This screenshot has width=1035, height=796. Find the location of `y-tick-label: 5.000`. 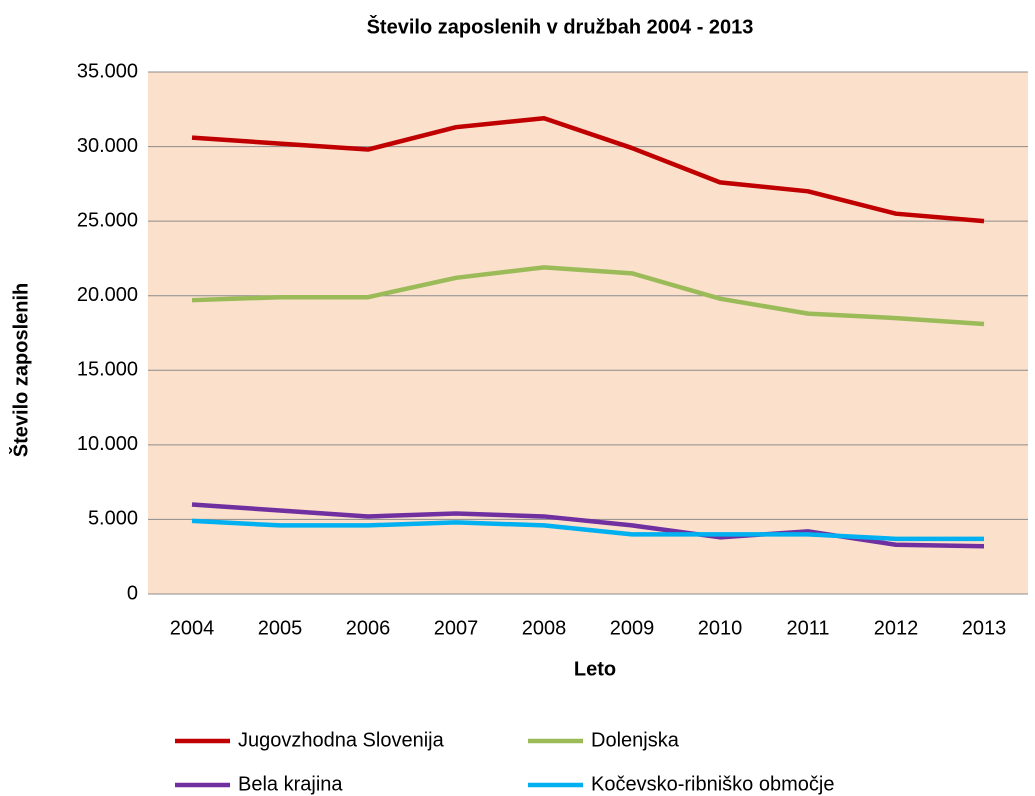

y-tick-label: 5.000 is located at coordinates (113, 519).